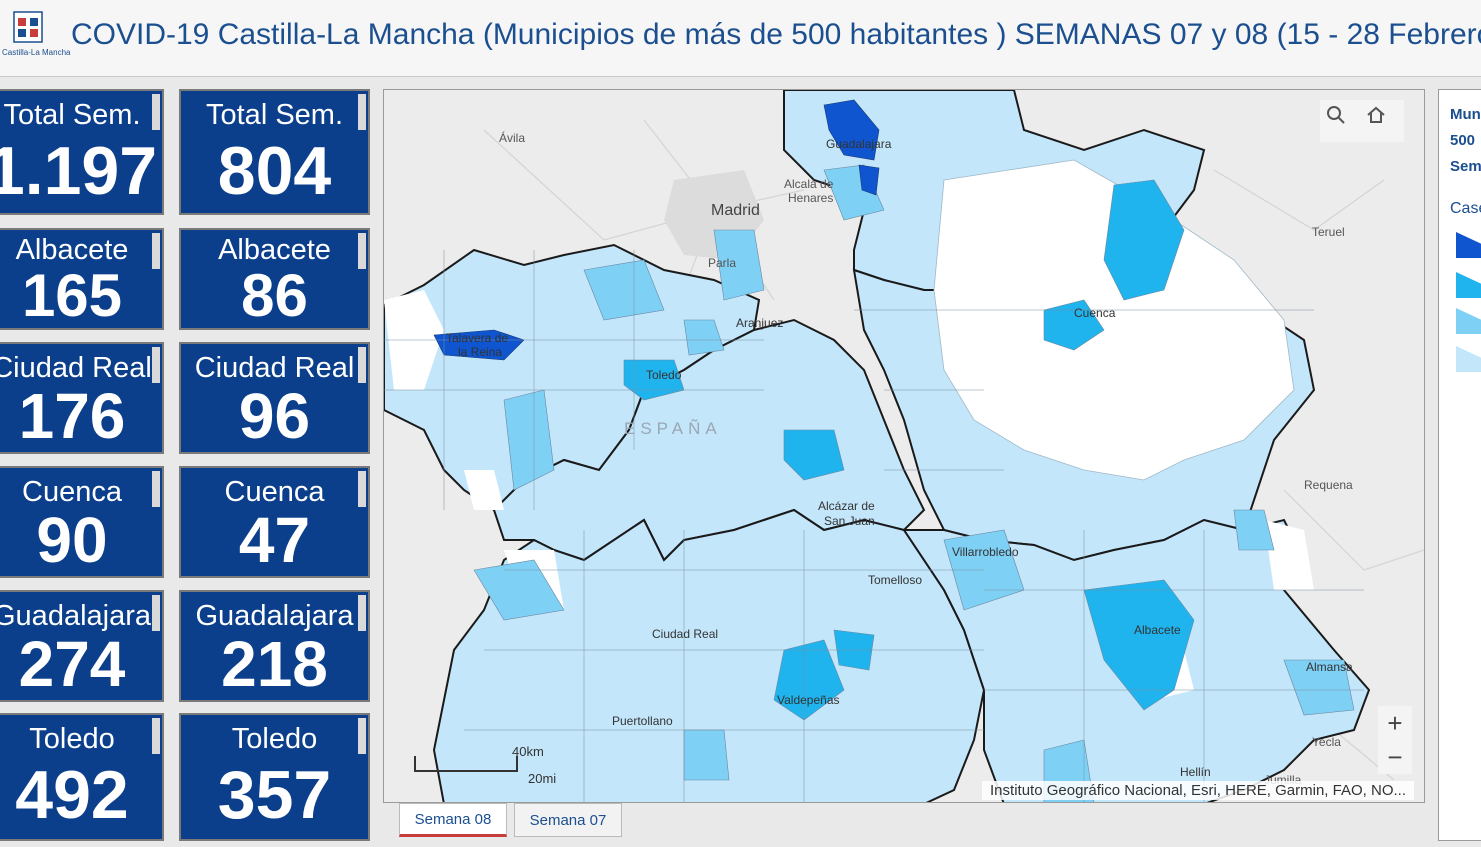 This screenshot has height=847, width=1481. What do you see at coordinates (274, 295) in the screenshot?
I see `card-value: 86` at bounding box center [274, 295].